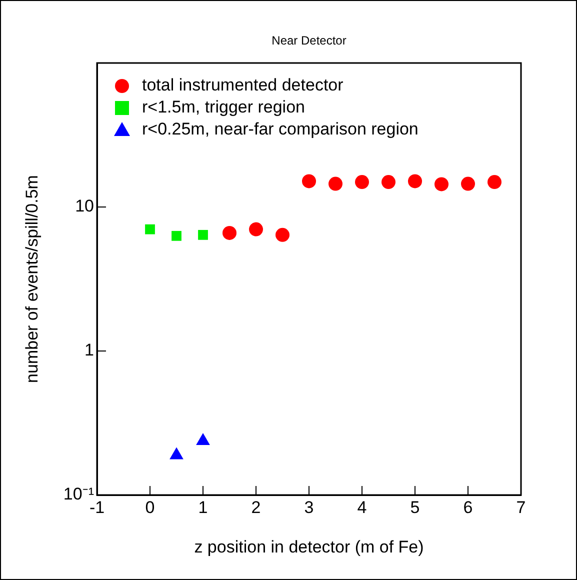  What do you see at coordinates (280, 129) in the screenshot?
I see `legend-label: r<0.25m, near-far comparison region` at bounding box center [280, 129].